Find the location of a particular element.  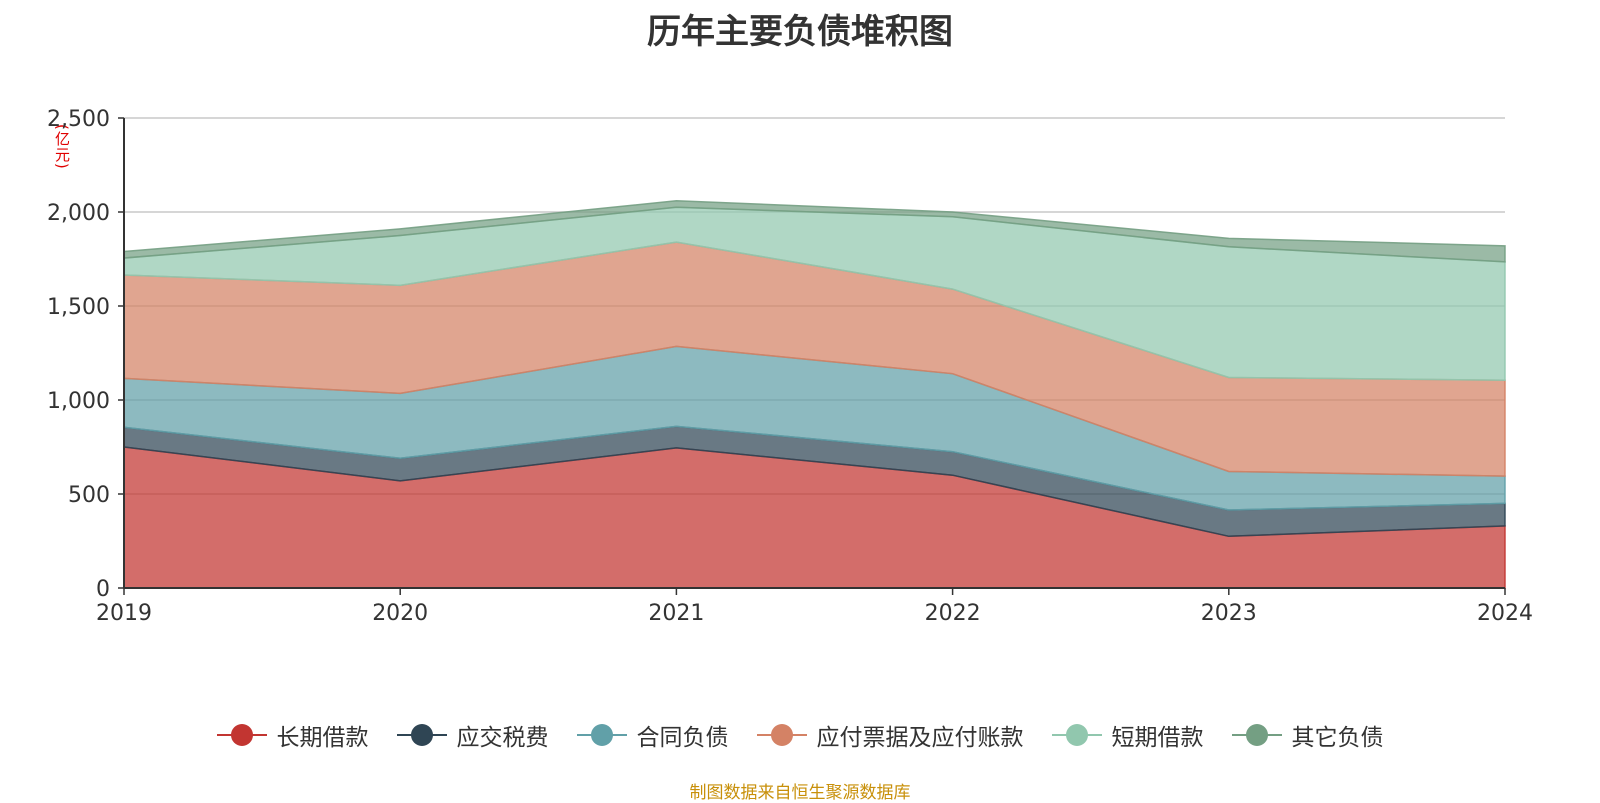

legend-label: 合同负债 is located at coordinates (682, 738).